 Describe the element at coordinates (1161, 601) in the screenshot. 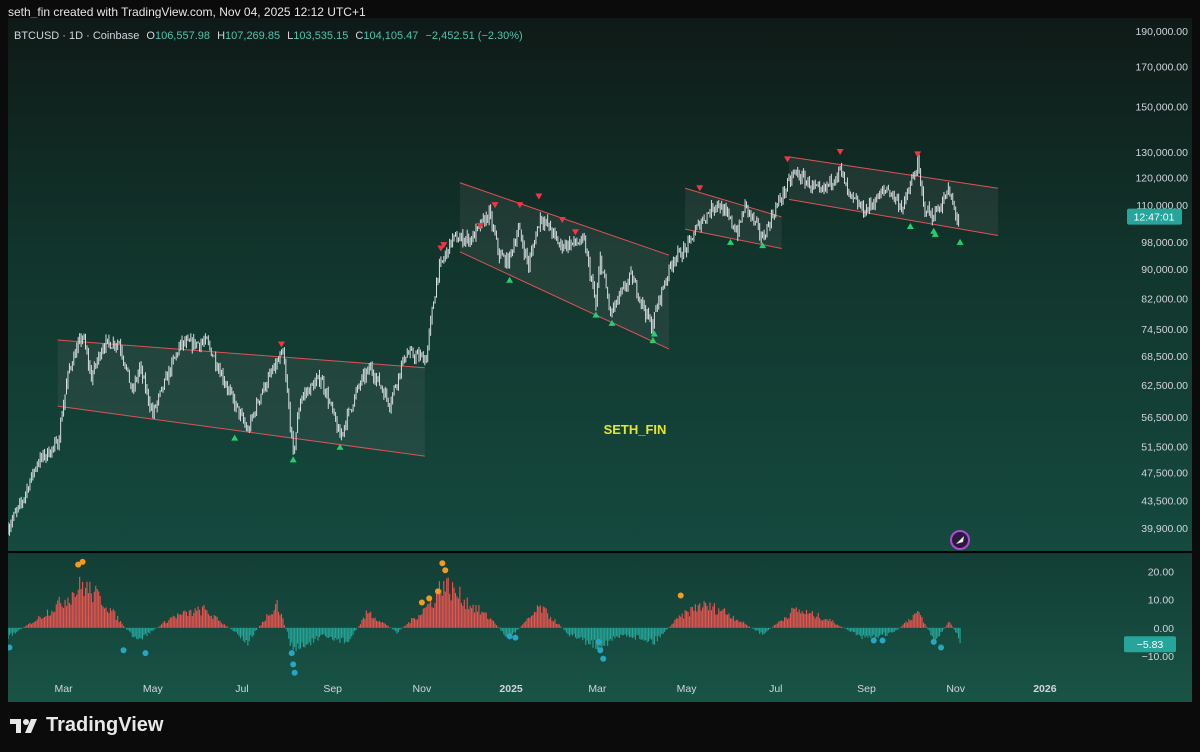

I see `oscillator-axis-tick-label: 10.00` at that location.